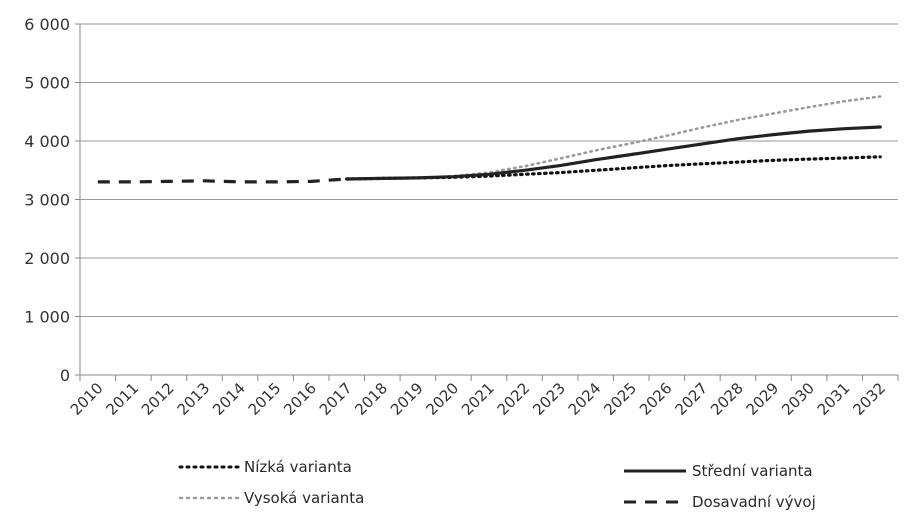  I want to click on y-axis: 0 1 000 2 000 3 000 4 000 5 000 6 000, so click(52, 200).